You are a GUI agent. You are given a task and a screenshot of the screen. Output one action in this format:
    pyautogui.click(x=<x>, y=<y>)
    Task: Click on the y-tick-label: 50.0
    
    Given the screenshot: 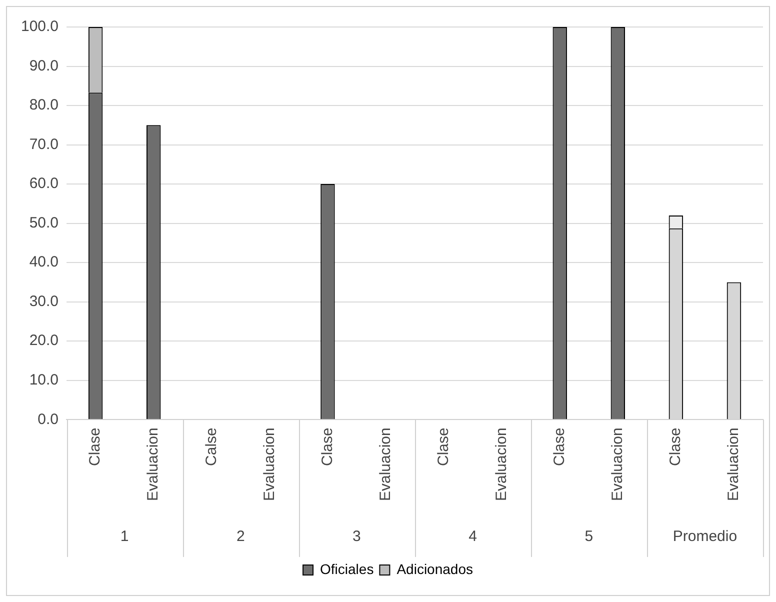 What is the action you would take?
    pyautogui.click(x=44, y=223)
    